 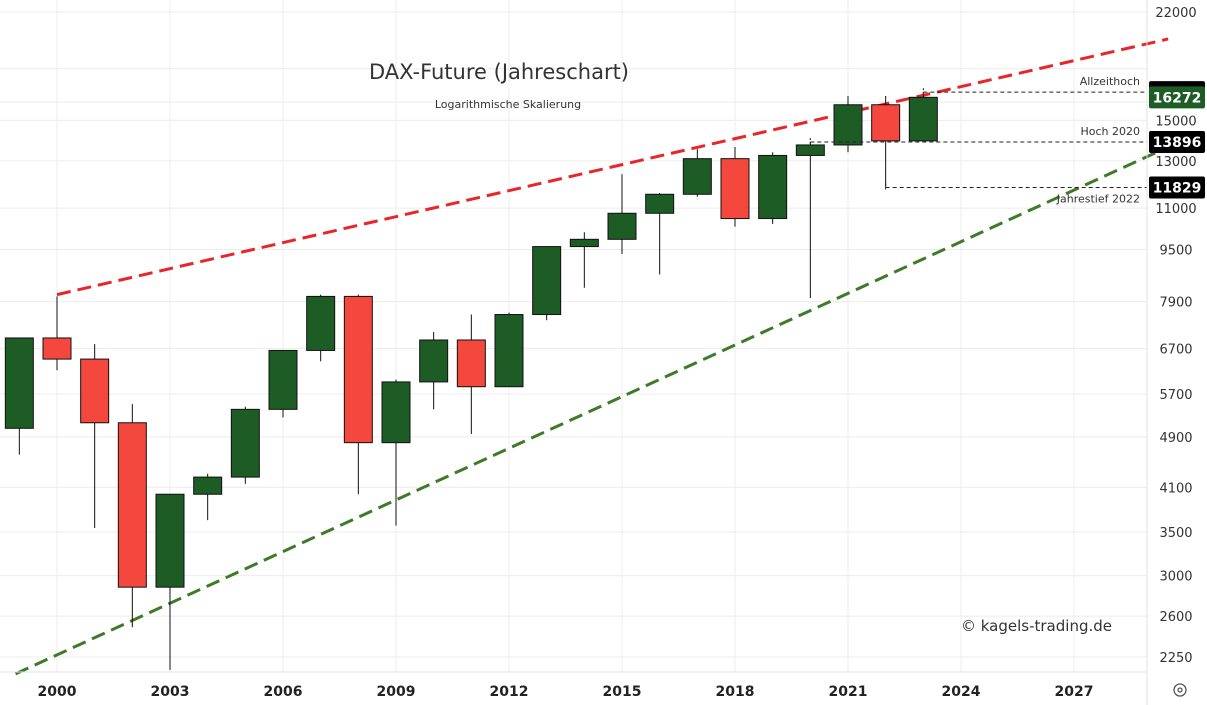 I want to click on x-tick-label: 2000, so click(x=57, y=692).